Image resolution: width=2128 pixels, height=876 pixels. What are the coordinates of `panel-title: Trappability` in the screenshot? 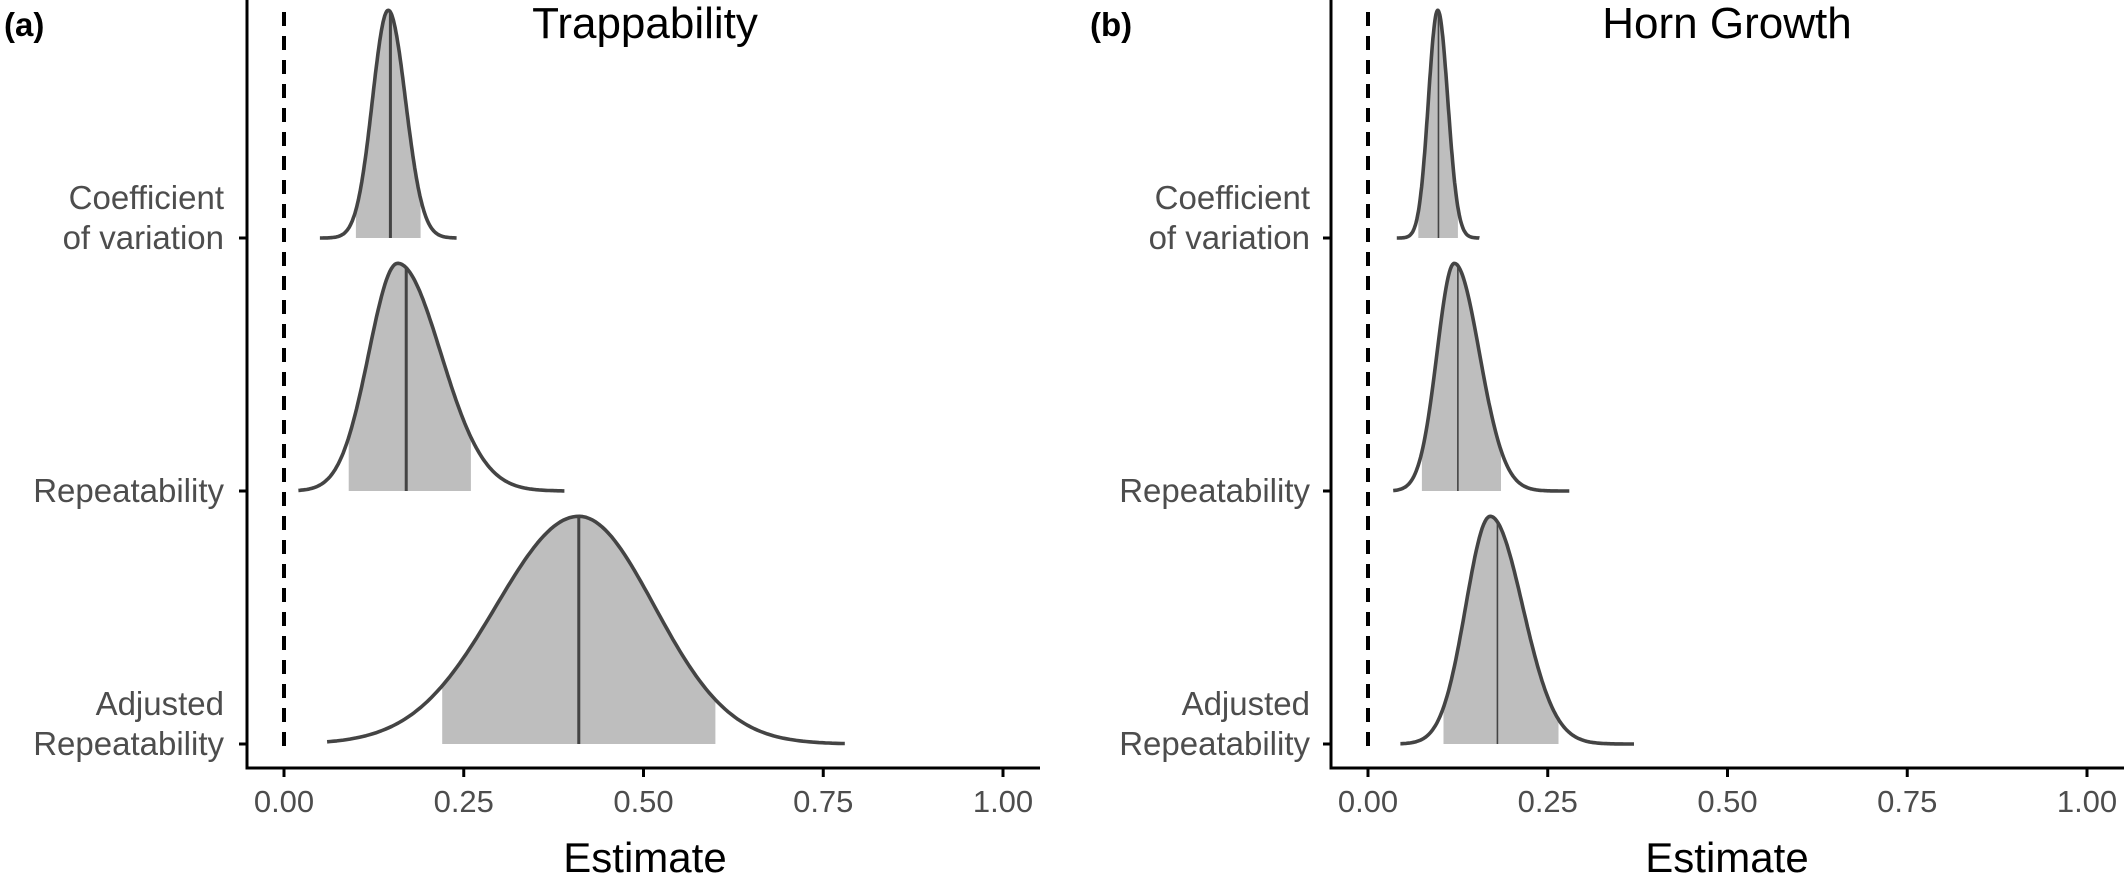 It's located at (645, 24).